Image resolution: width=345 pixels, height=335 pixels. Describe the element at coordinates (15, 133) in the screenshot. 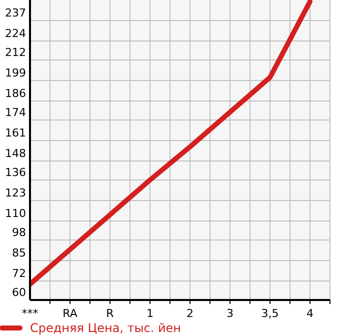

I see `y-tick-label: 161` at that location.